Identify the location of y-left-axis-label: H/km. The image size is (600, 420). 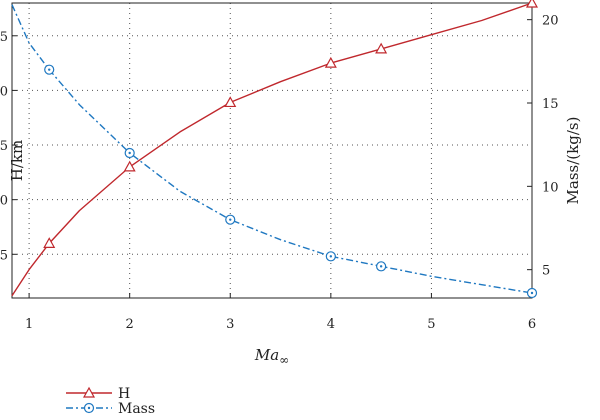
(17, 160).